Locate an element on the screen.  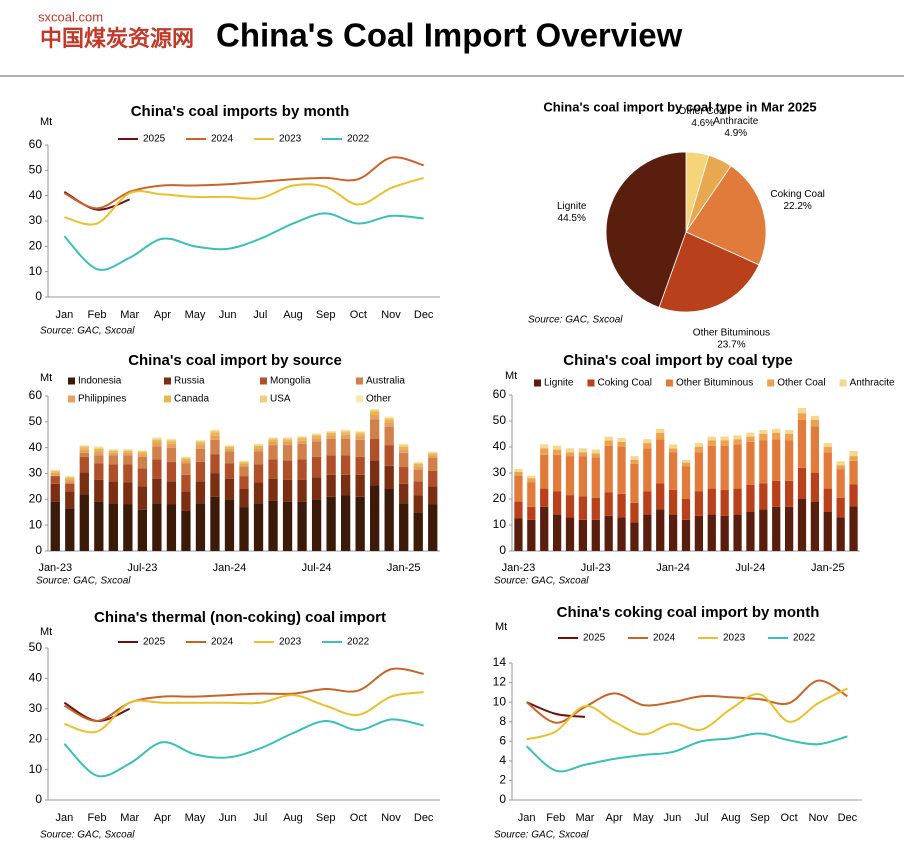
legend-label: 2023 is located at coordinates (734, 638).